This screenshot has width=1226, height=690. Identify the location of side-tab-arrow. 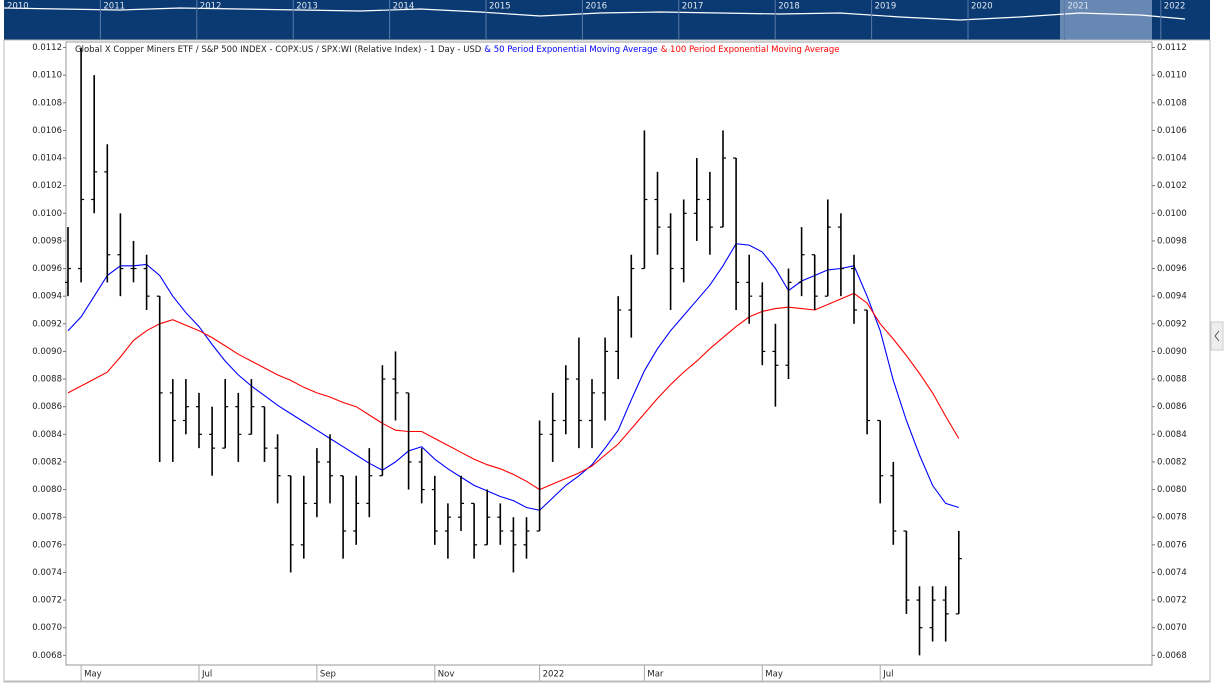
(1217, 336).